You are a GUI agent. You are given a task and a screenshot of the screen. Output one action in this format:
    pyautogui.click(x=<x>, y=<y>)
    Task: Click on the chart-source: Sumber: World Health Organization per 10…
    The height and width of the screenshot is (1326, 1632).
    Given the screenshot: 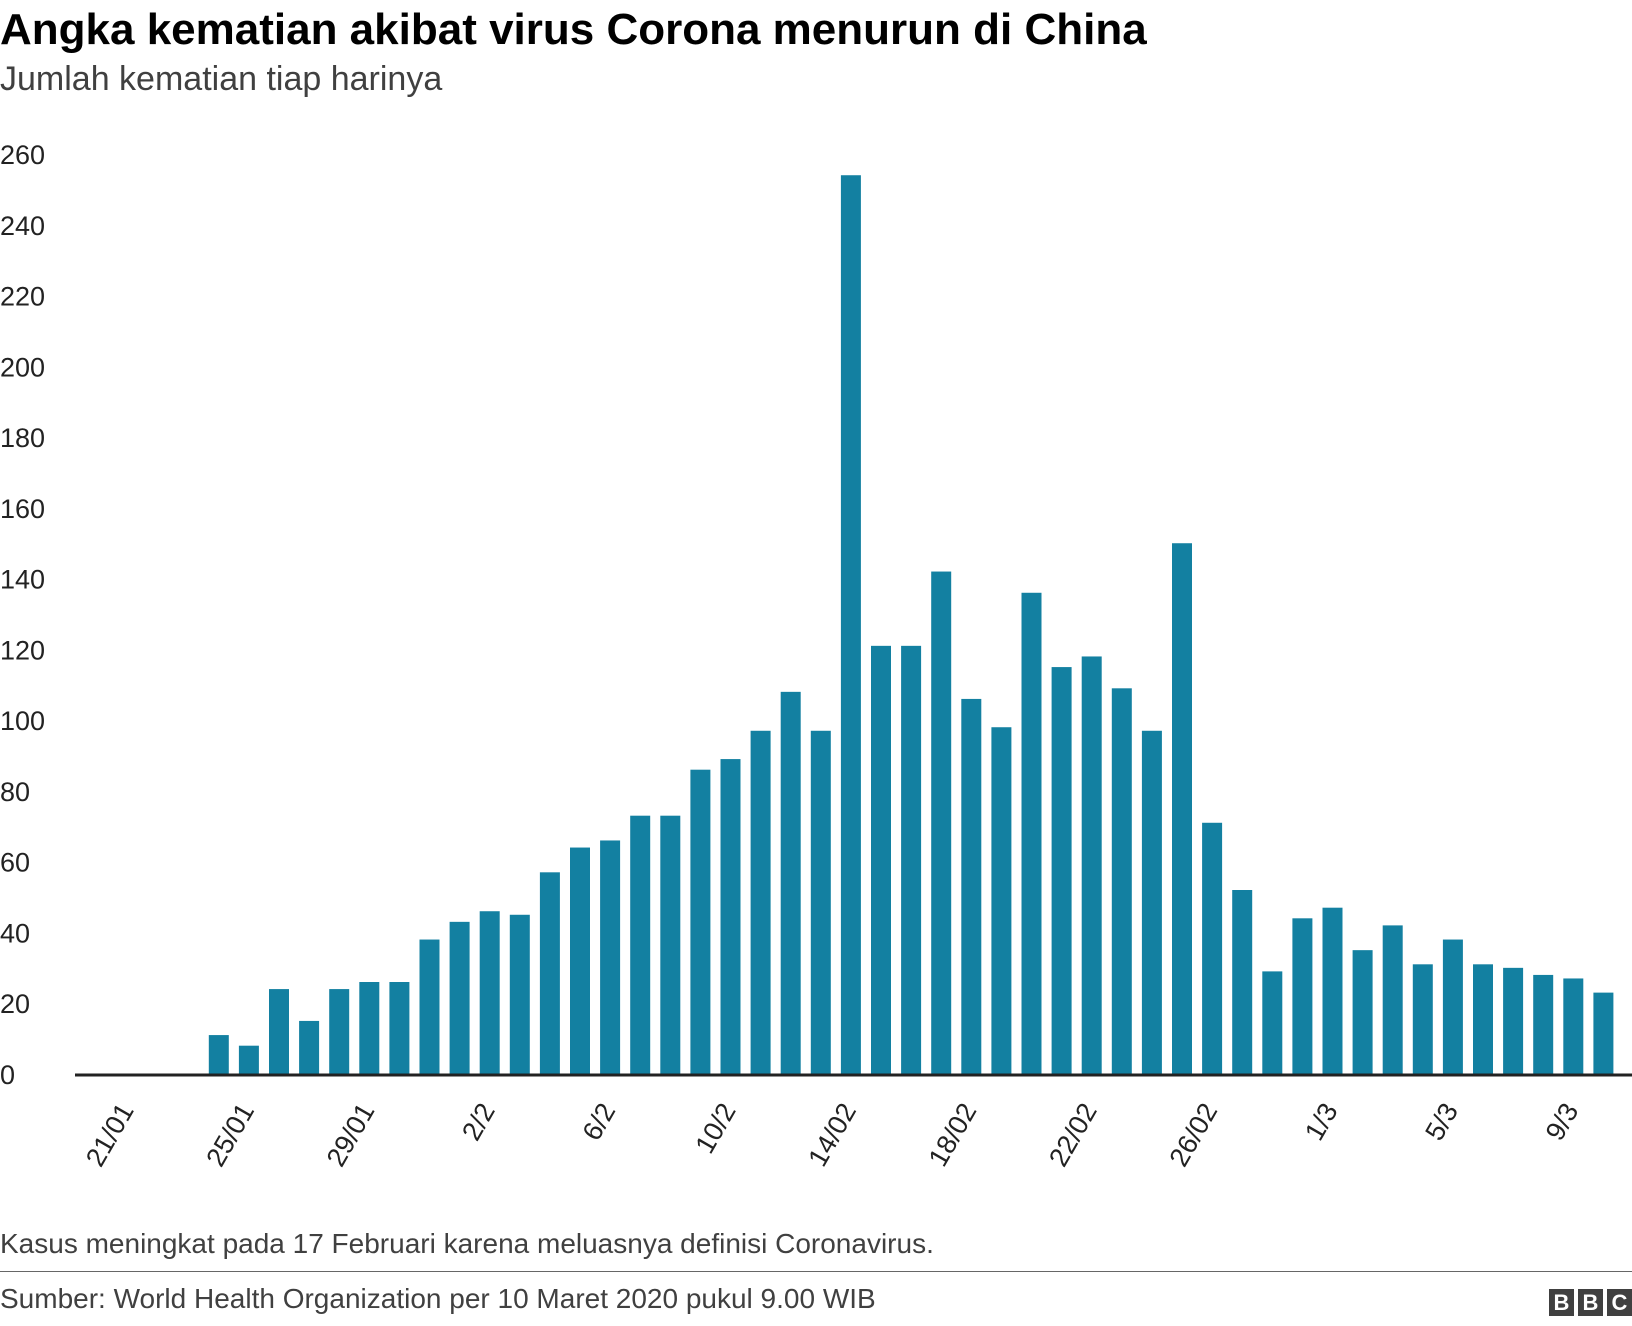 What is the action you would take?
    pyautogui.click(x=438, y=1298)
    